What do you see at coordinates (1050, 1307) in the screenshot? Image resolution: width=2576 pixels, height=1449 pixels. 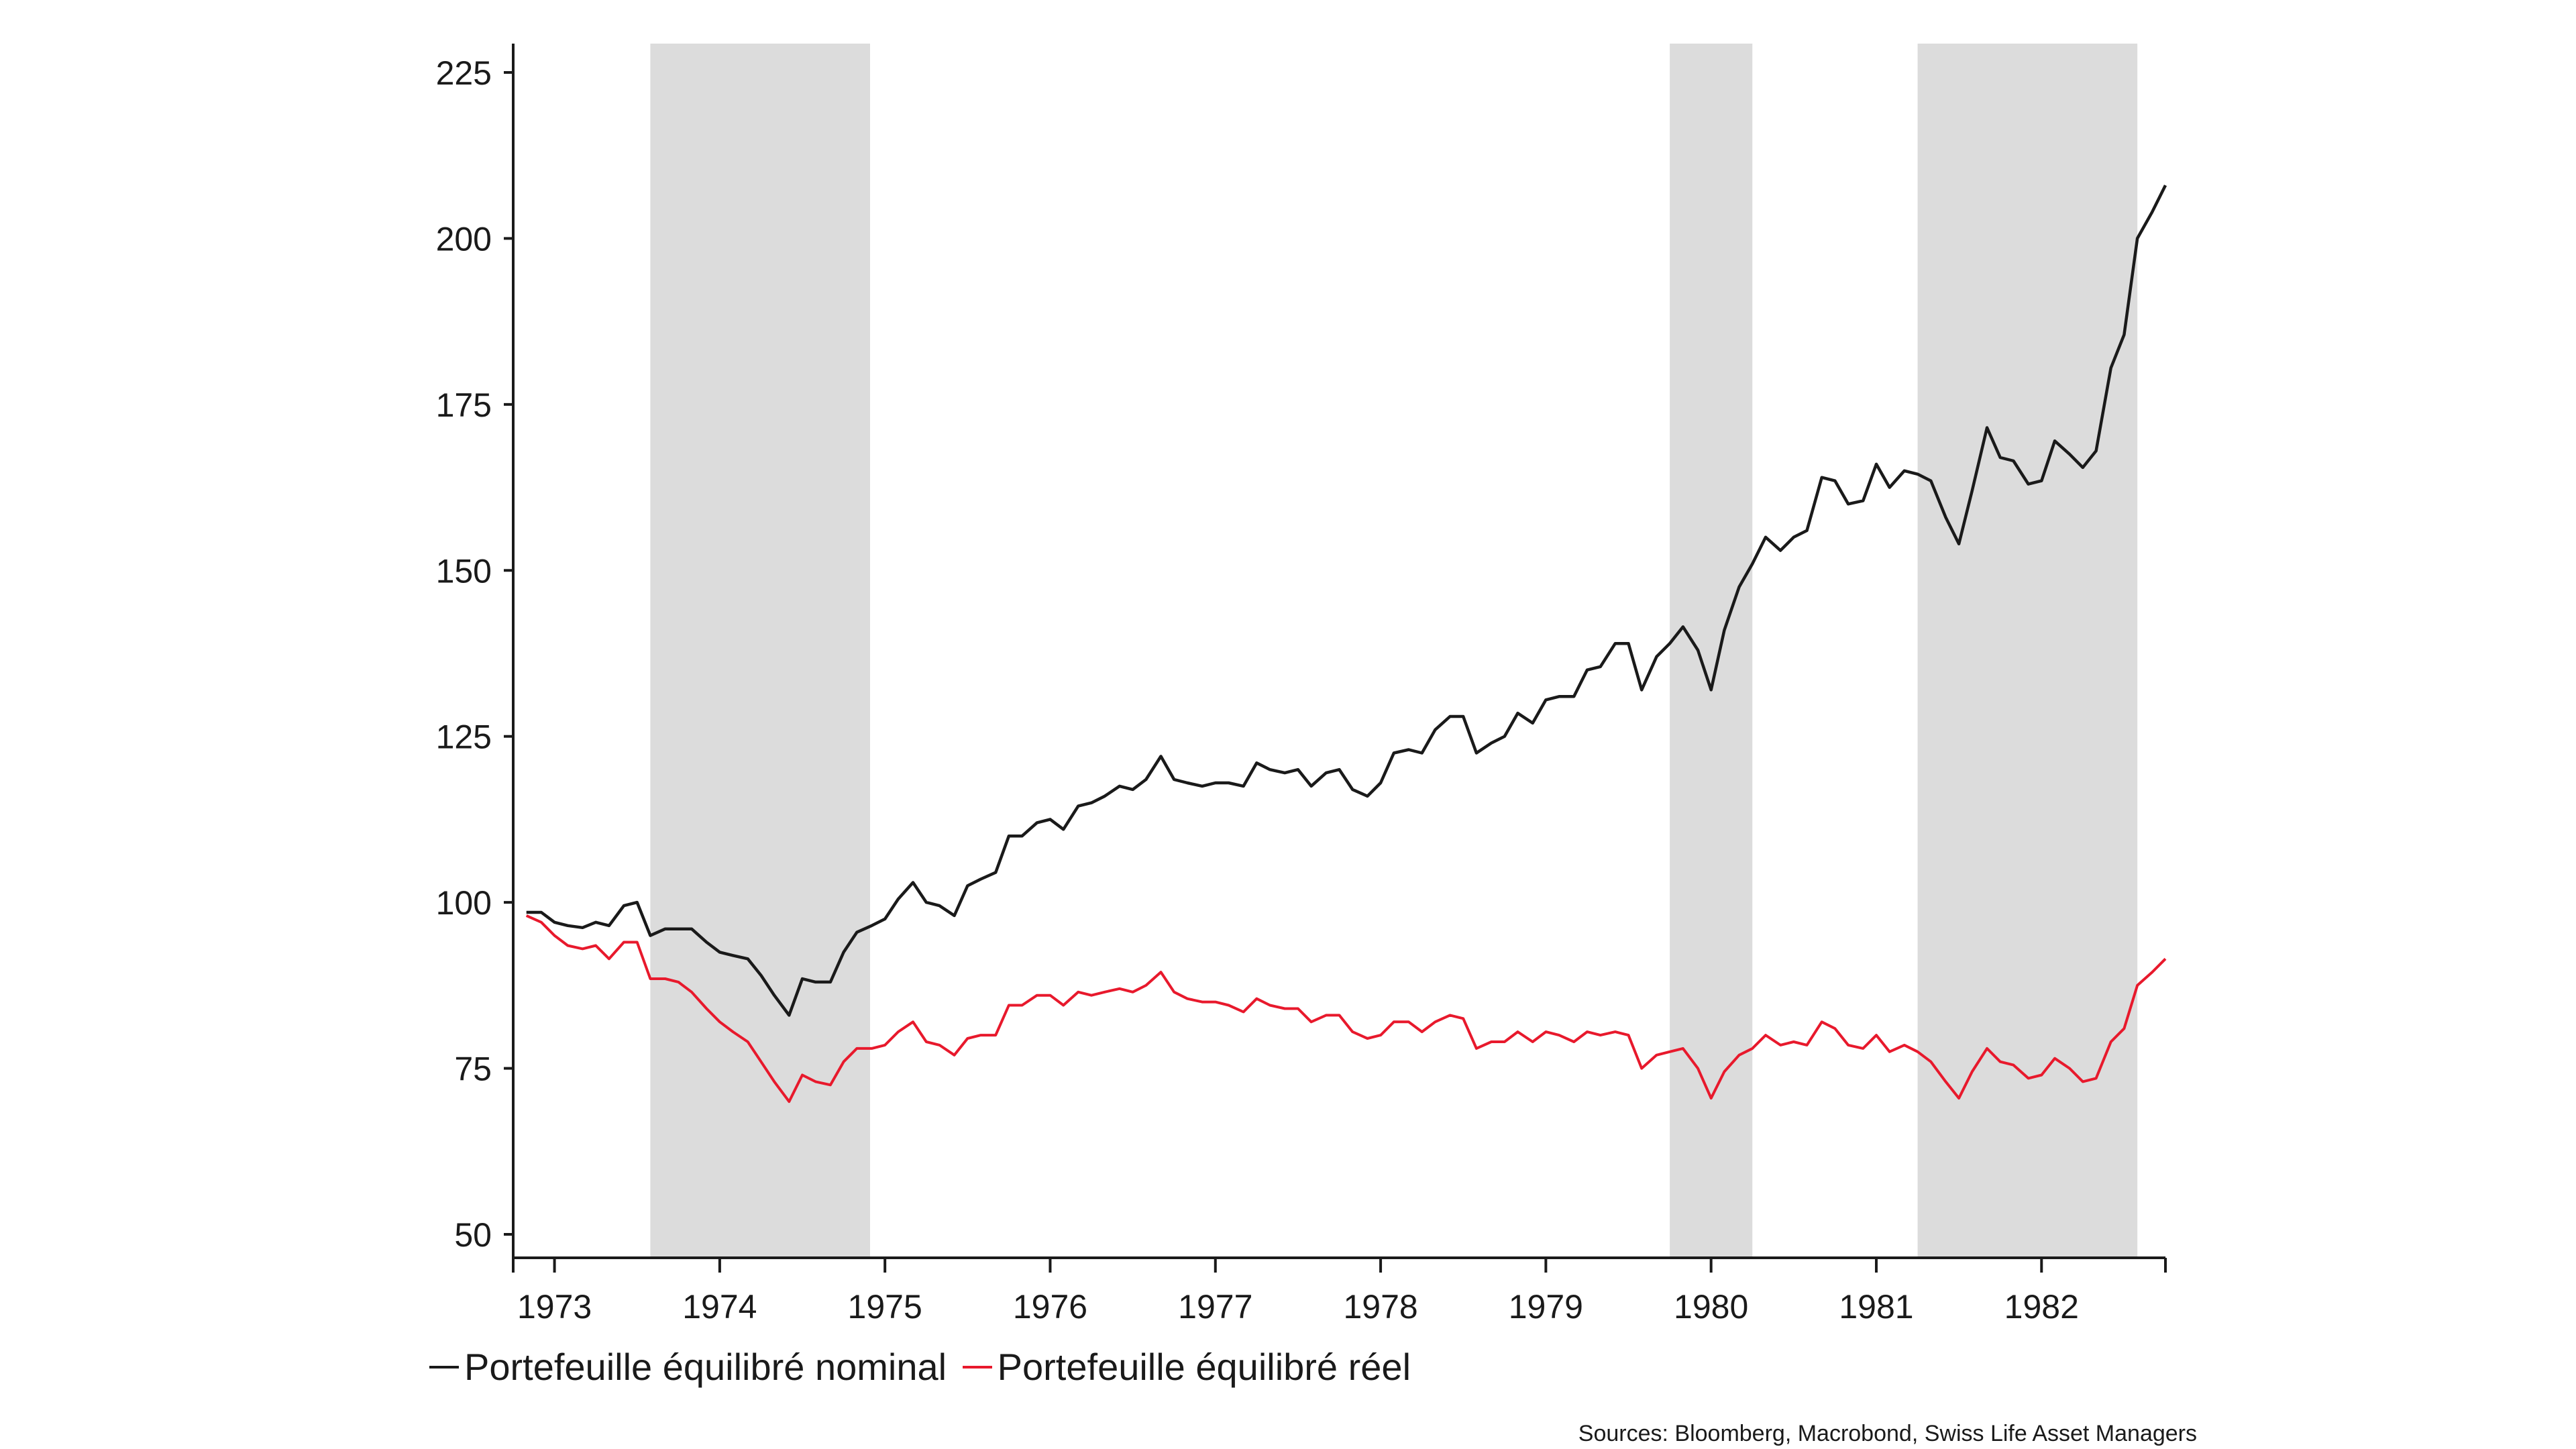 I see `x-tick-label: 1976` at bounding box center [1050, 1307].